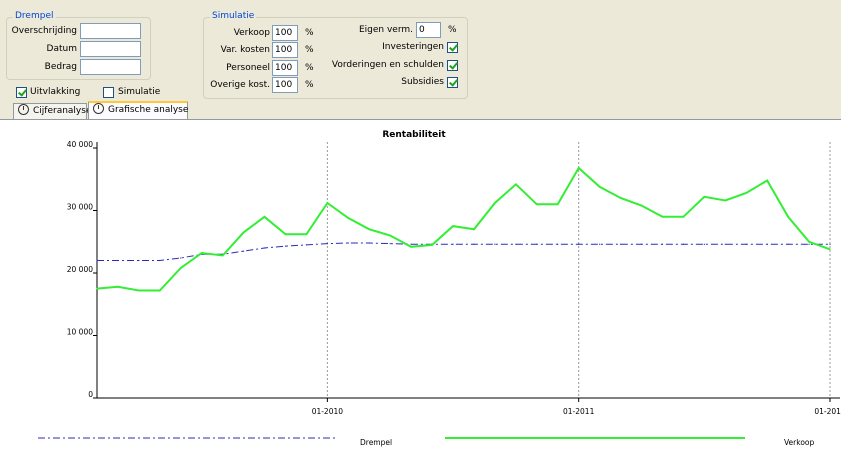 The height and width of the screenshot is (466, 841). I want to click on verkoop-label: Verkoop, so click(251, 33).